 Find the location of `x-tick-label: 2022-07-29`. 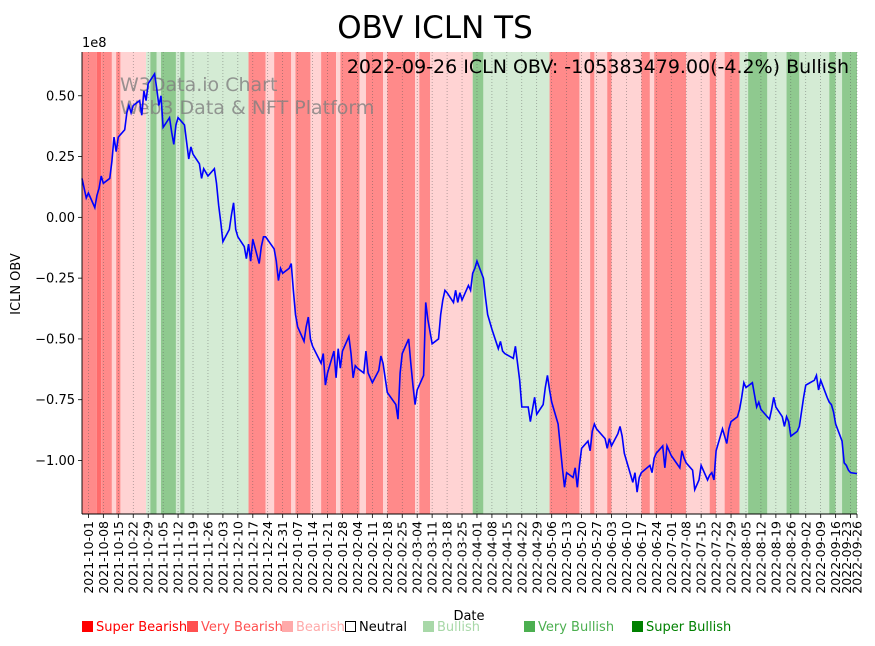

x-tick-label: 2022-07-29 is located at coordinates (731, 557).